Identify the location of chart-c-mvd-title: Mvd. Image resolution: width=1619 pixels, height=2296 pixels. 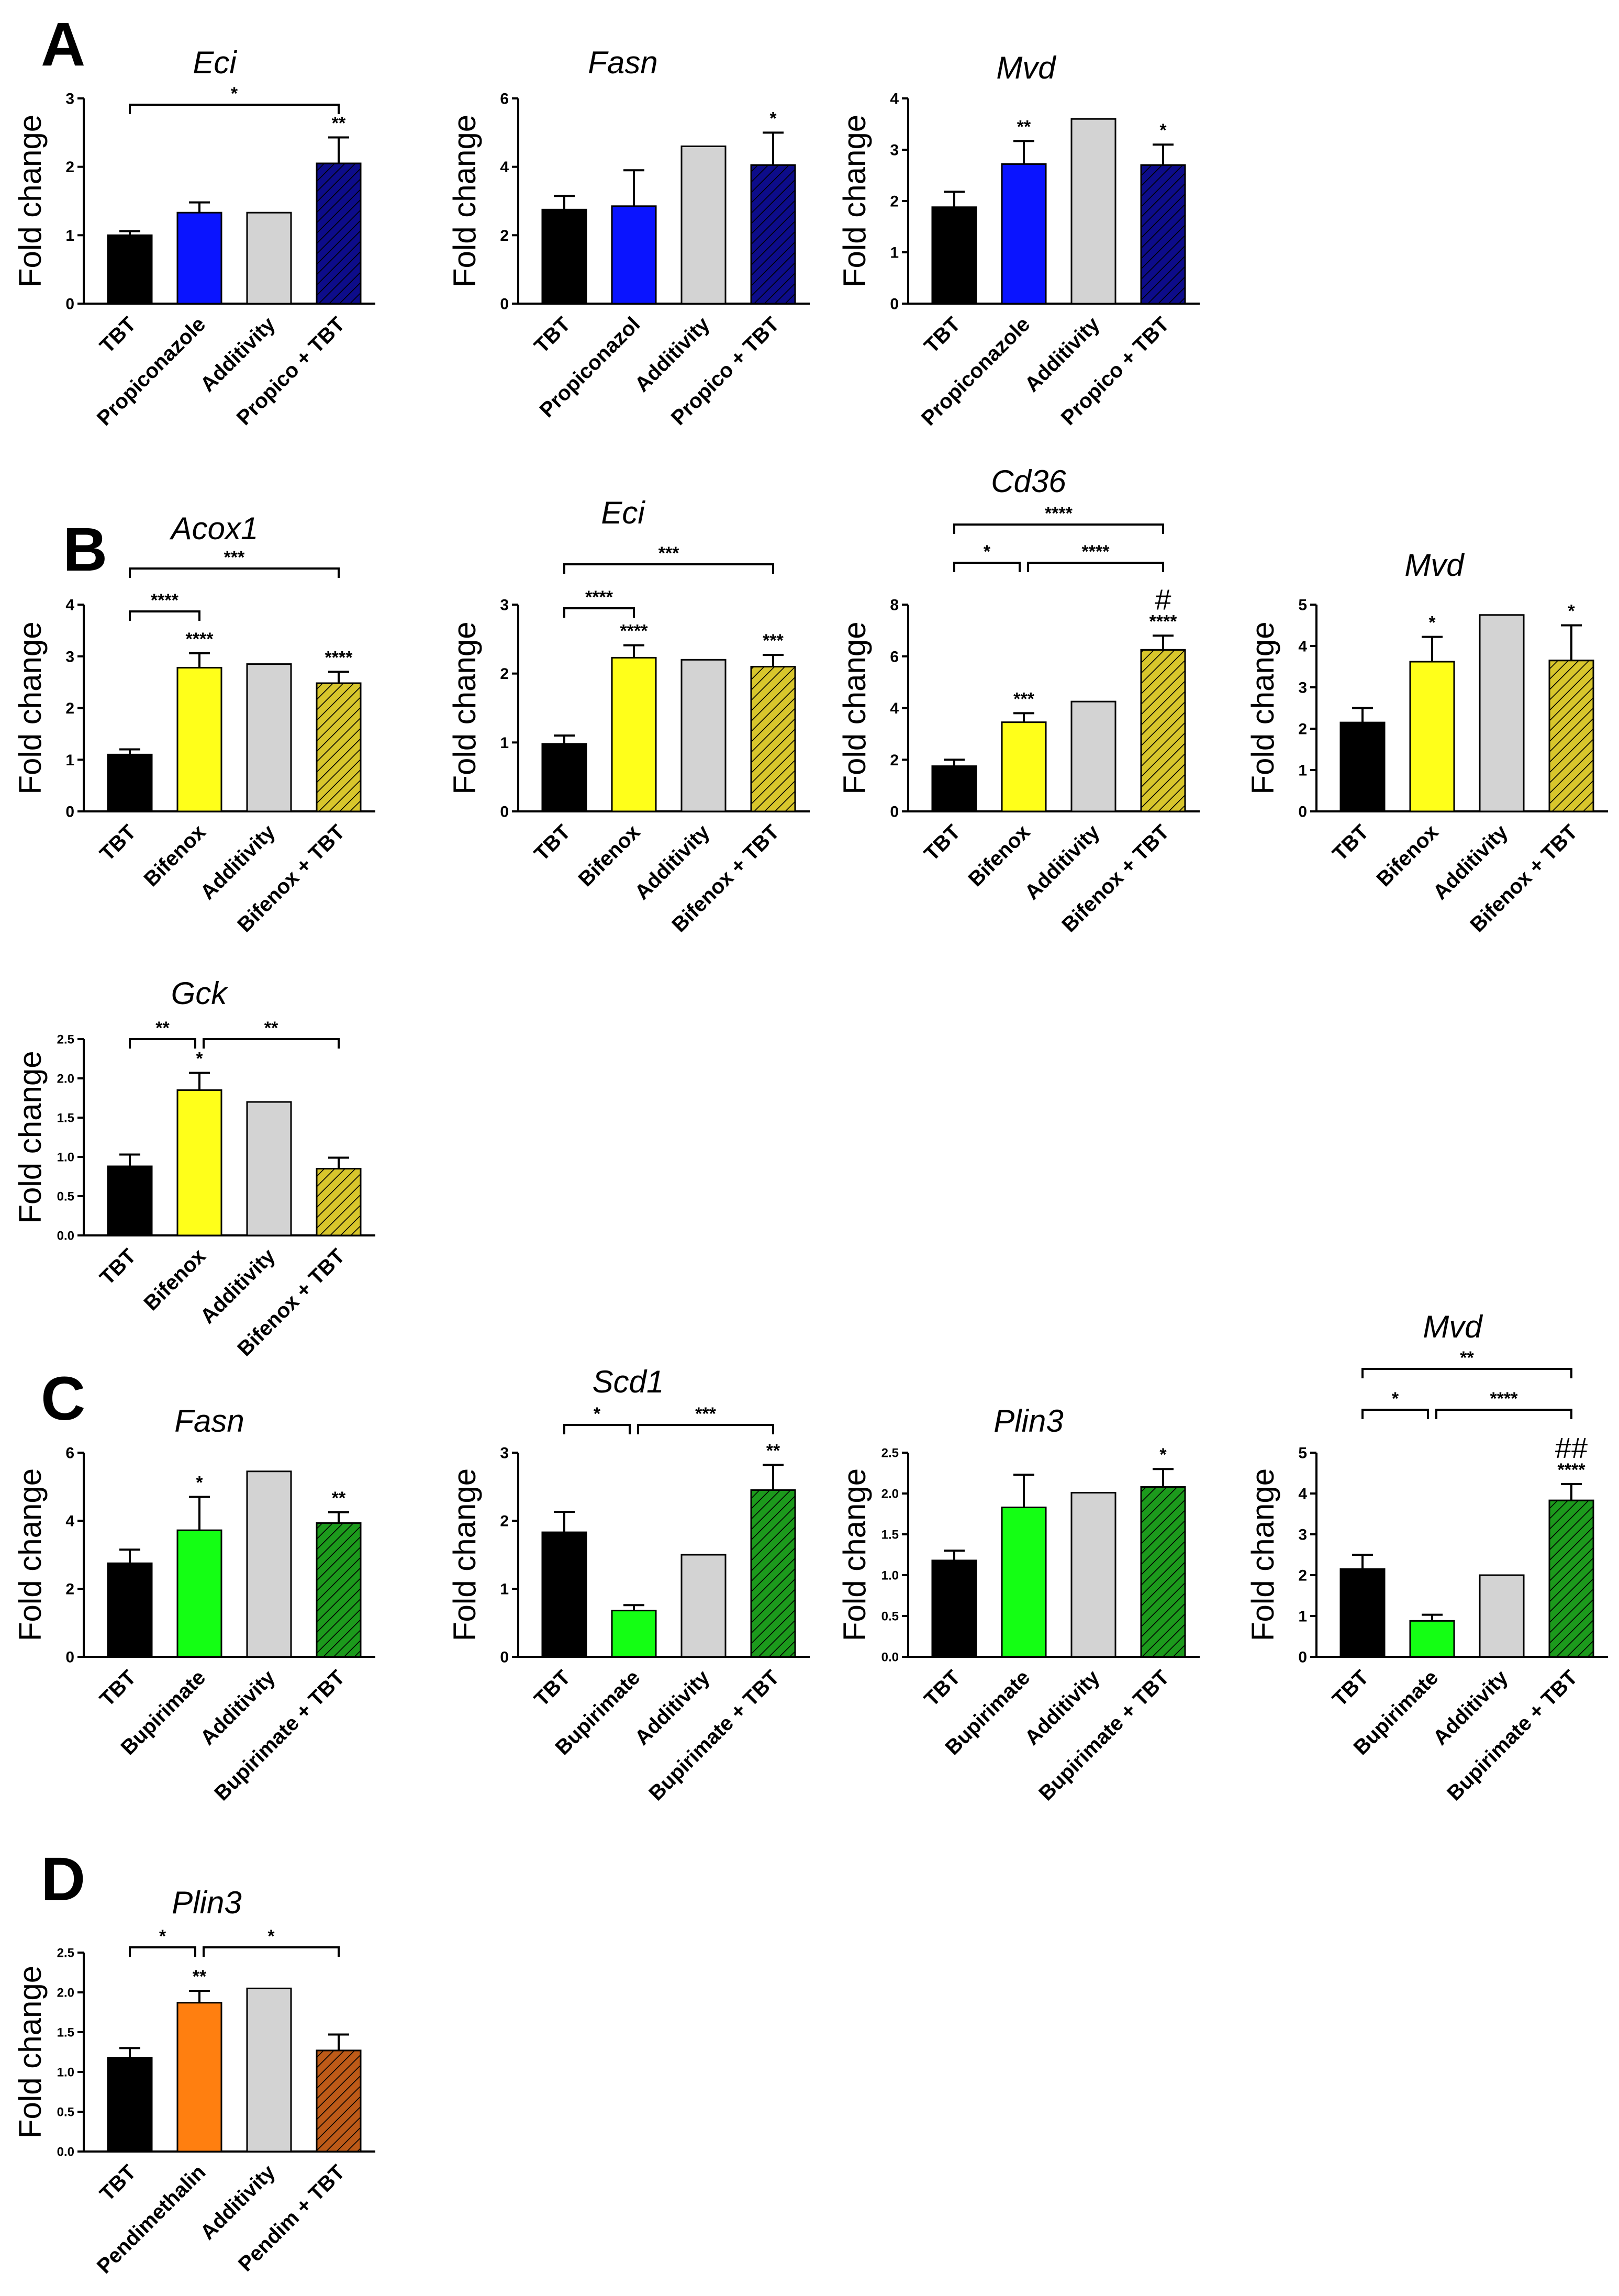
(1453, 1326).